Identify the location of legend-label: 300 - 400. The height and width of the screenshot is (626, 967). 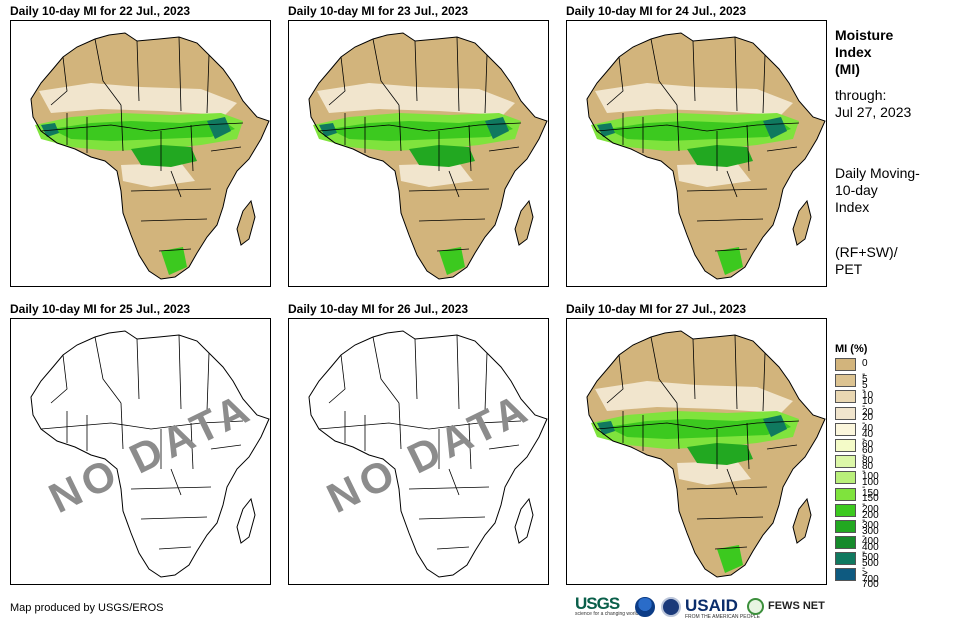
(870, 536).